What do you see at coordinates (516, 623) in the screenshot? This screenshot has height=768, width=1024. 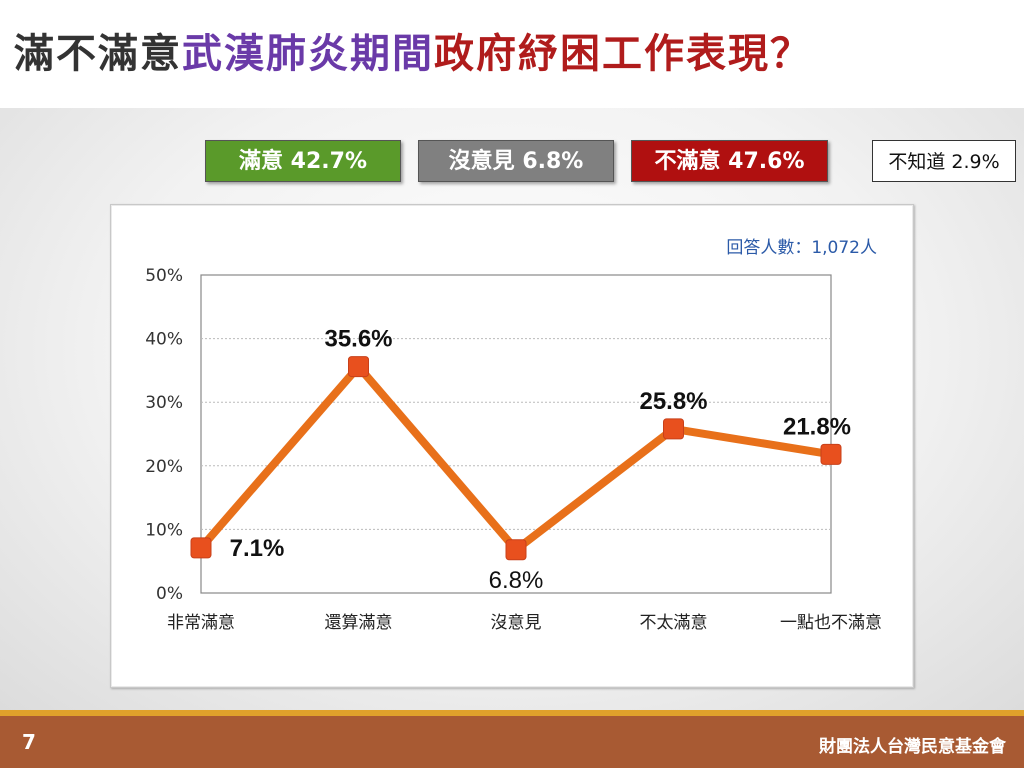 I see `x-category-label: 沒意見` at bounding box center [516, 623].